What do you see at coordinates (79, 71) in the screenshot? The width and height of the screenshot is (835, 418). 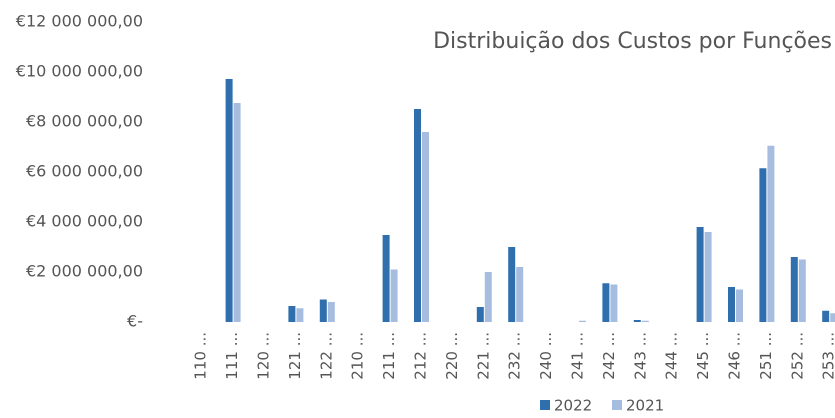 I see `y-tick-label: €10 000 000,00` at bounding box center [79, 71].